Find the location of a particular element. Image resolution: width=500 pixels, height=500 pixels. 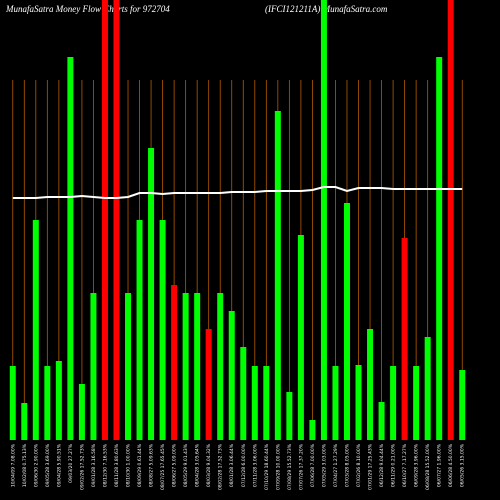

x-tick-label: 08/07/25 17.65.45% is located at coordinates (163, 466).